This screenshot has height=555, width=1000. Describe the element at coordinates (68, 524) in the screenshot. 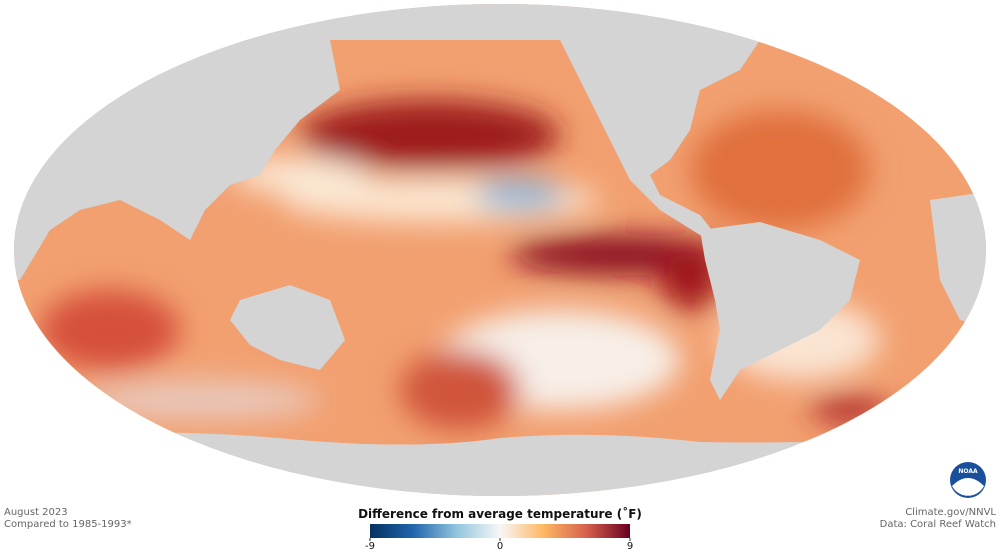

I see `baseline-label: Compared to 1985-1993*` at that location.